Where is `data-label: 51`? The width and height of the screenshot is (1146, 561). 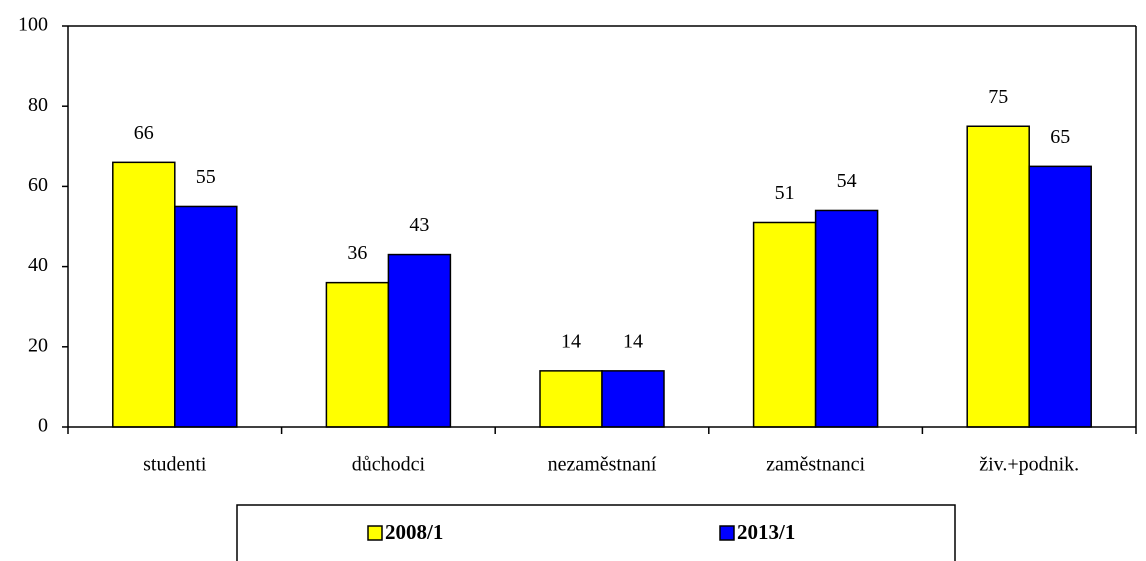
data-label: 51 is located at coordinates (785, 193).